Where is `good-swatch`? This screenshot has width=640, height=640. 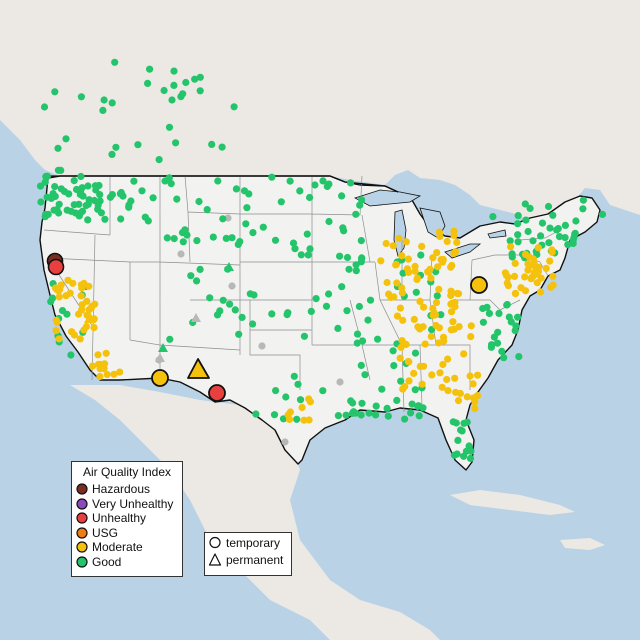 good-swatch is located at coordinates (82, 562).